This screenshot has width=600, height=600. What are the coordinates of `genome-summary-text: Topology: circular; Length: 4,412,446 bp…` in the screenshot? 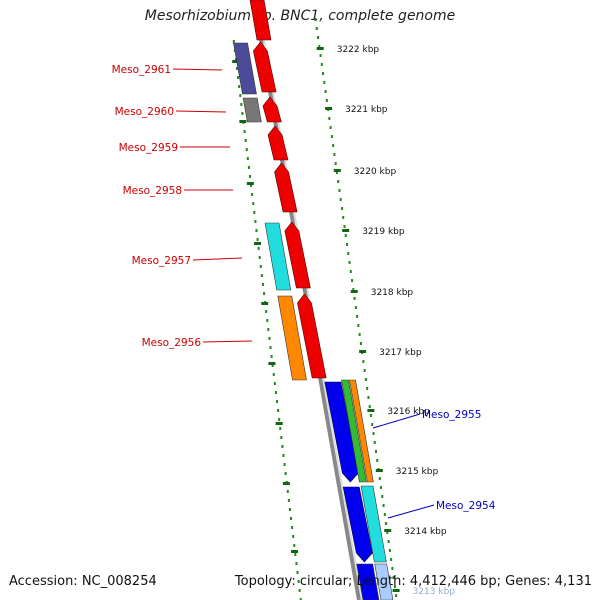 It's located at (413, 581).